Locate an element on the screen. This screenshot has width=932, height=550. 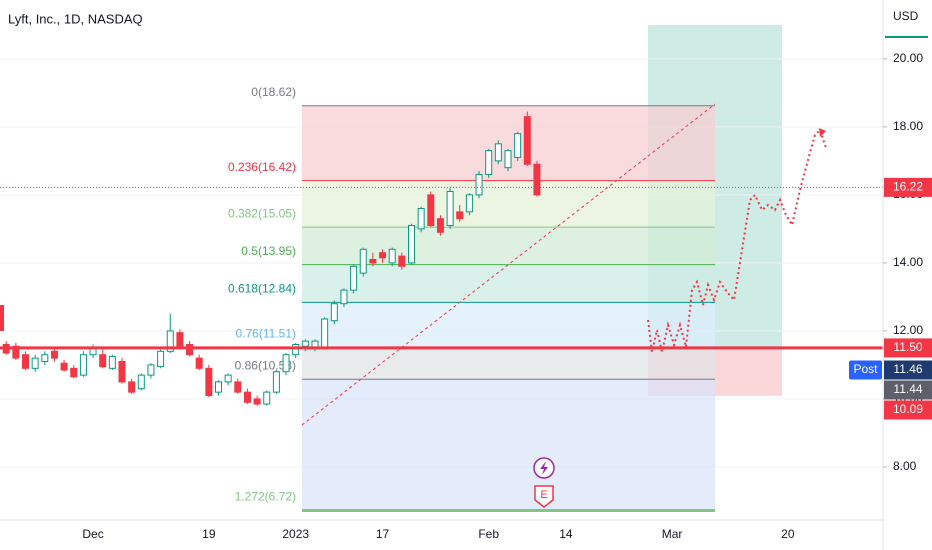
x-tick-label: 20 is located at coordinates (788, 534).